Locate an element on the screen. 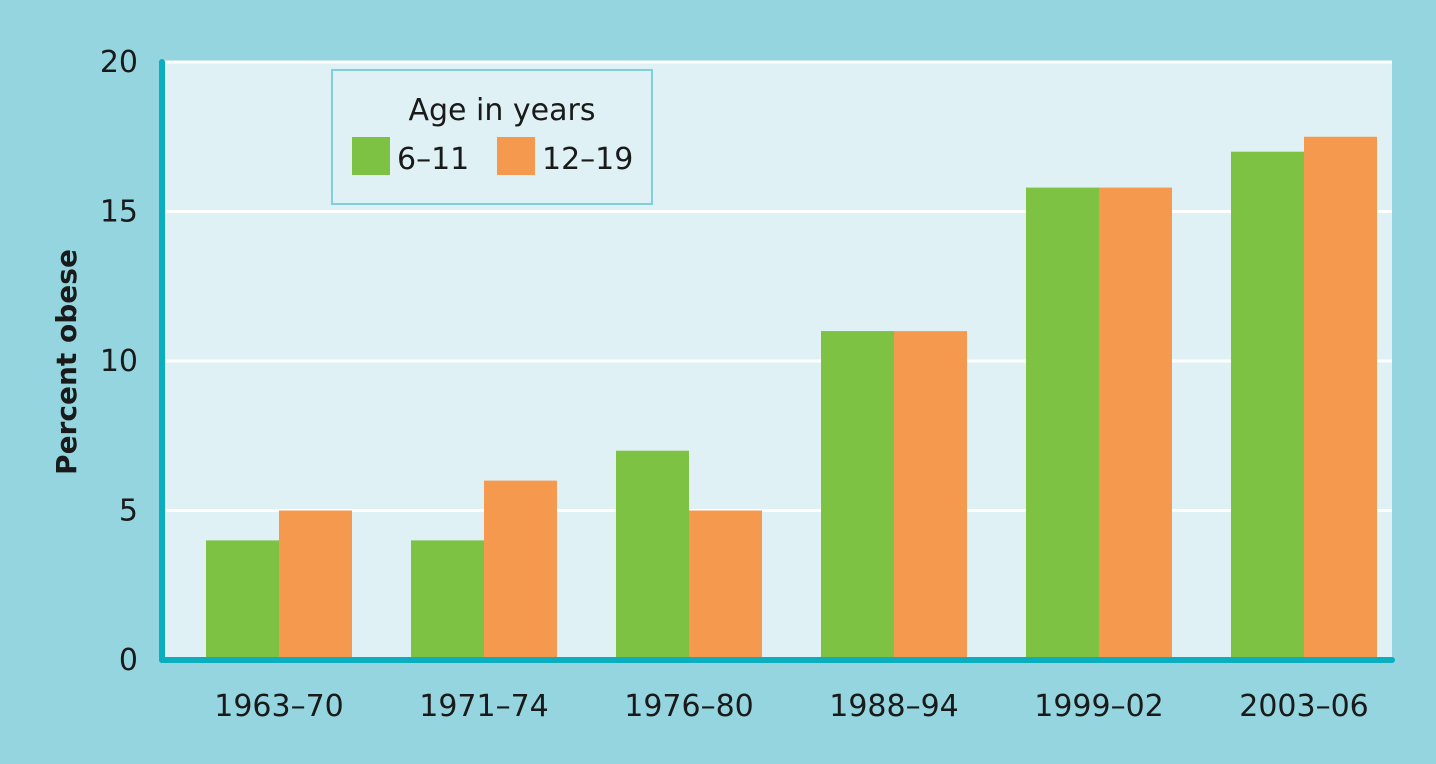  bar-12–19-1988–94 is located at coordinates (930, 495).